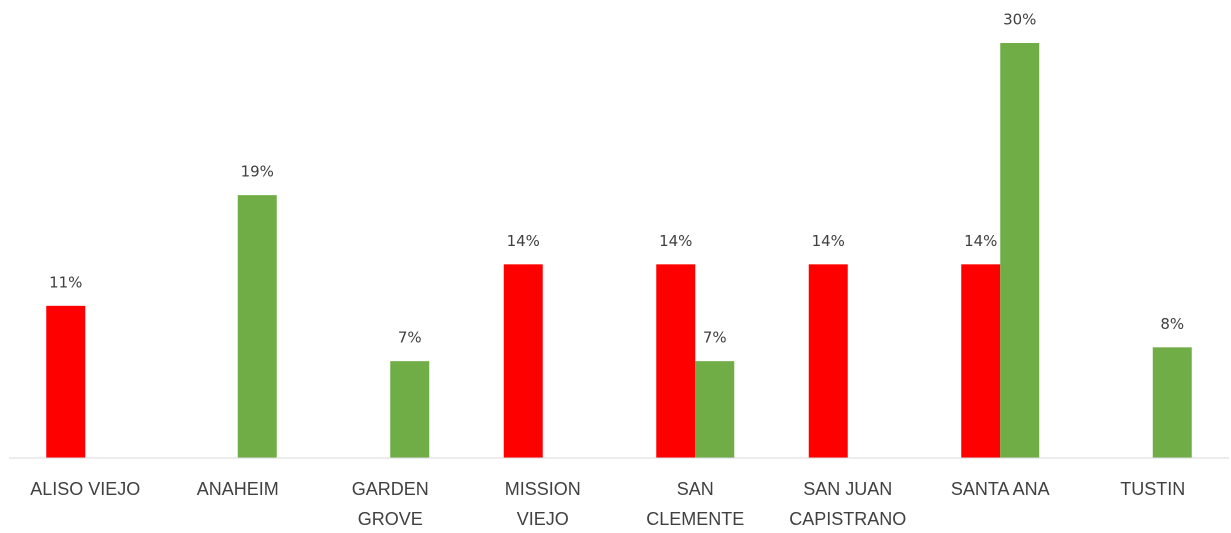 Image resolution: width=1231 pixels, height=533 pixels. I want to click on x-tick-label: SAN JUAN, so click(847, 489).